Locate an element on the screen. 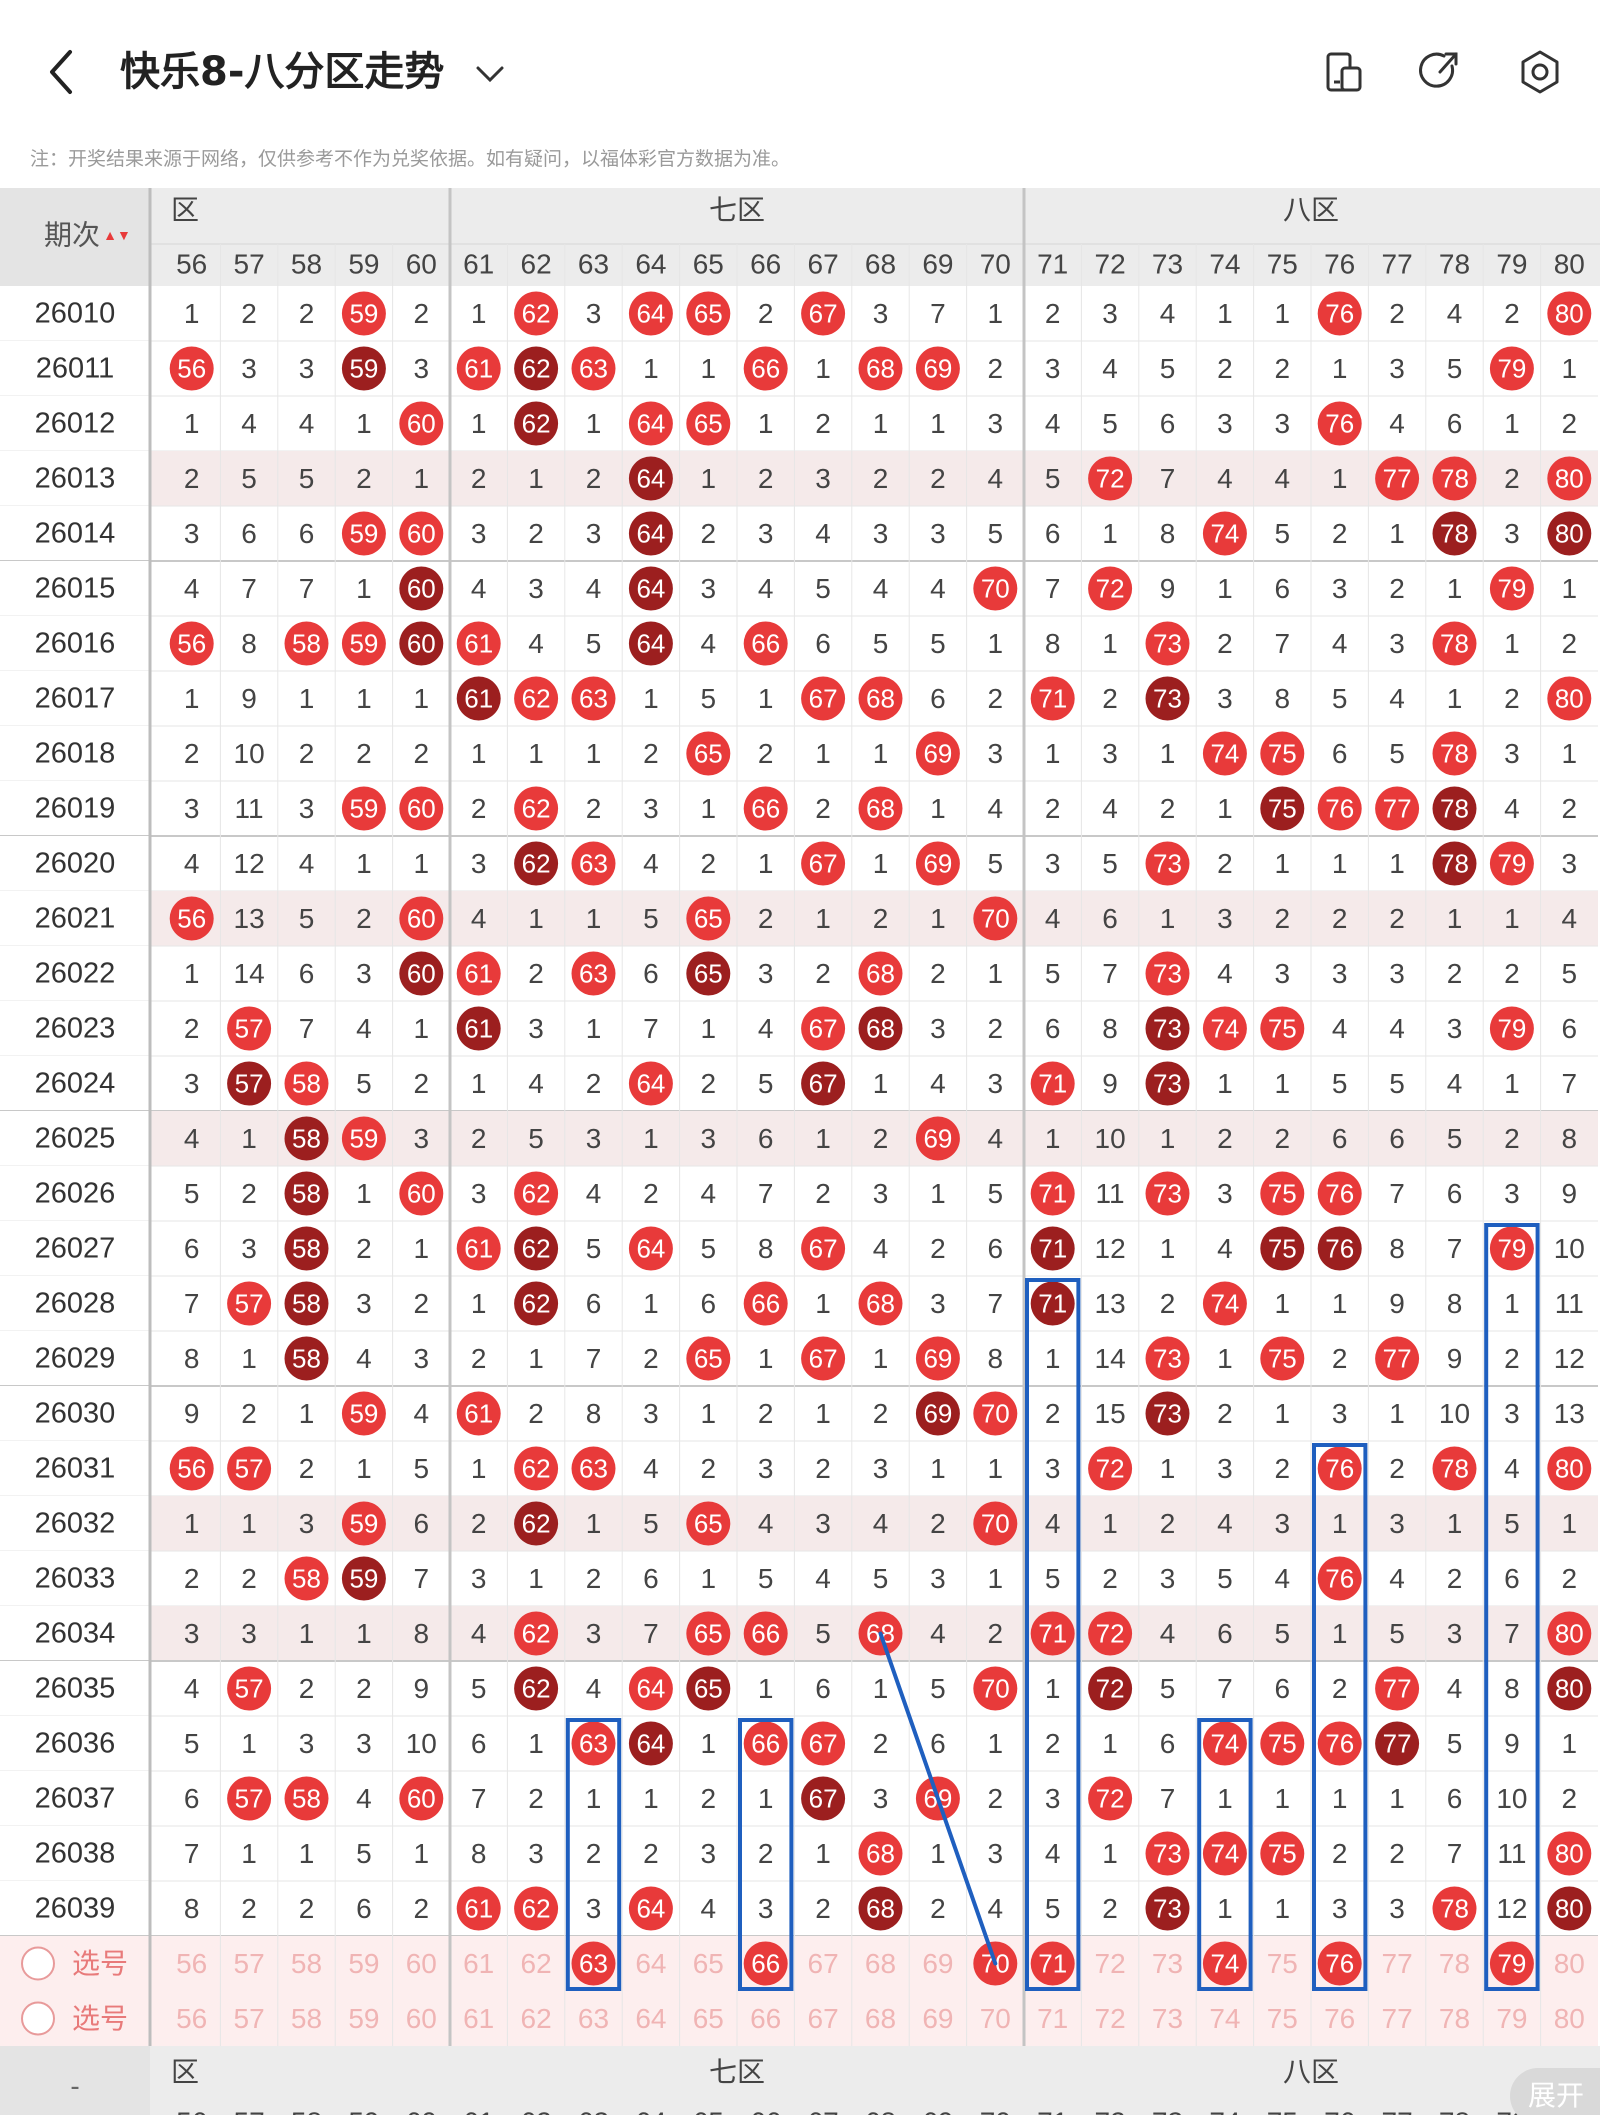 Image resolution: width=1600 pixels, height=2115 pixels. selectable-number: 64 is located at coordinates (650, 1963).